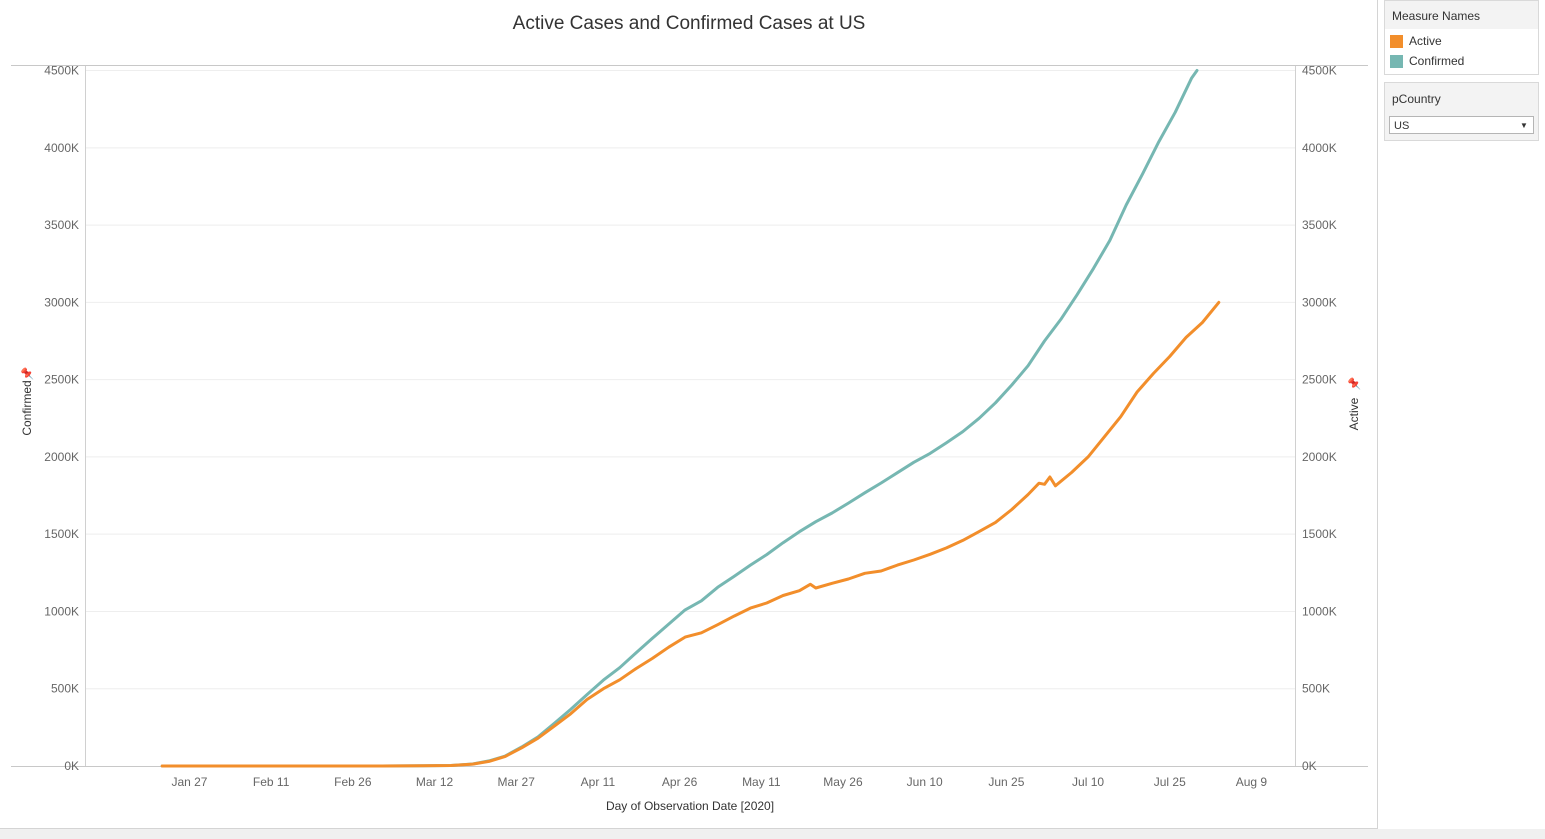 The height and width of the screenshot is (839, 1545). I want to click on y-axis-right-title: Active, so click(1354, 413).